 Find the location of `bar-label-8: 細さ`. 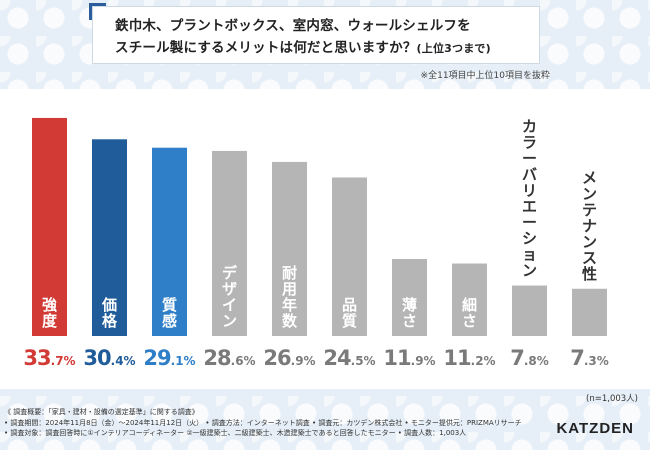

bar-label-8: 細さ is located at coordinates (469, 313).